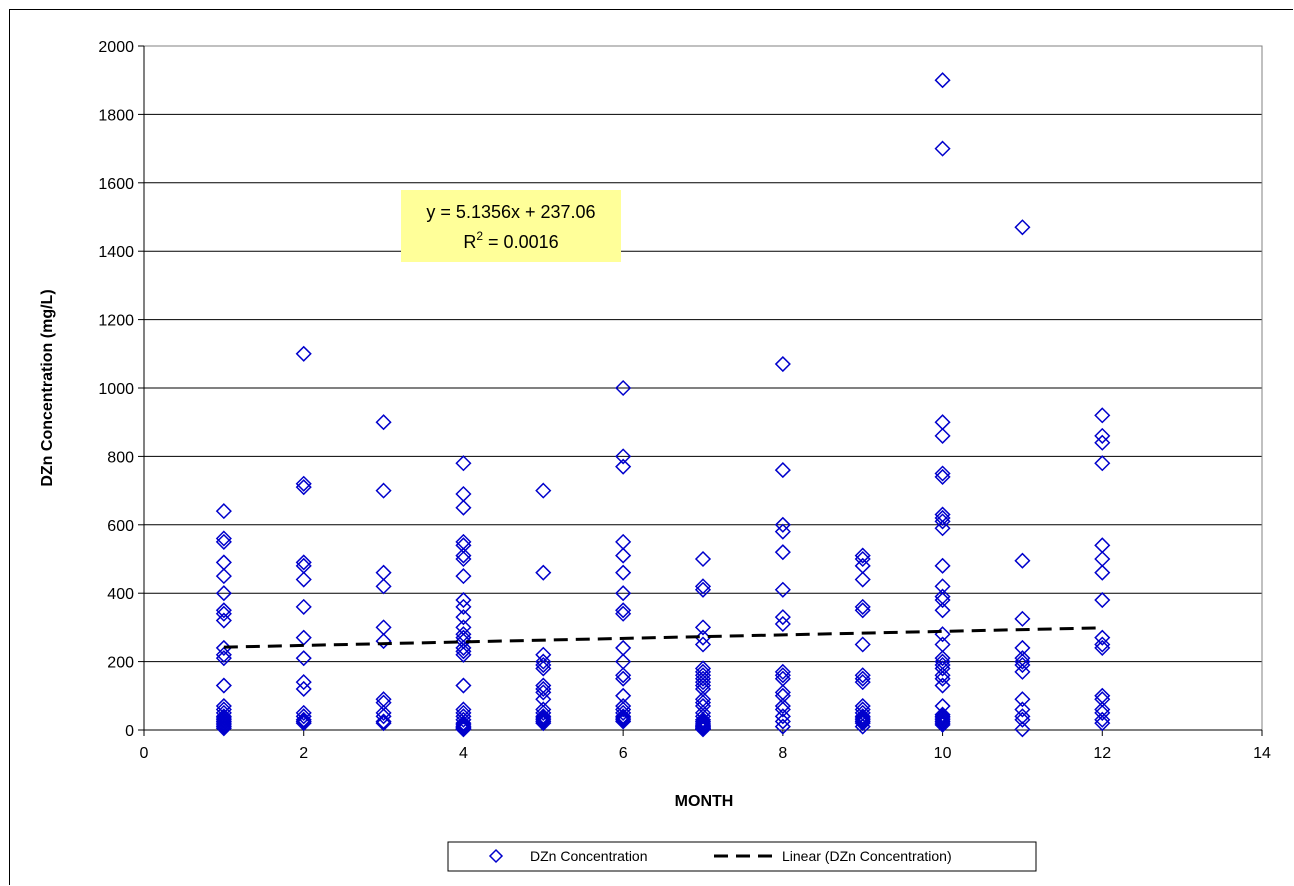 The width and height of the screenshot is (1294, 886). I want to click on legend-label-points: DZn Concentration, so click(589, 856).